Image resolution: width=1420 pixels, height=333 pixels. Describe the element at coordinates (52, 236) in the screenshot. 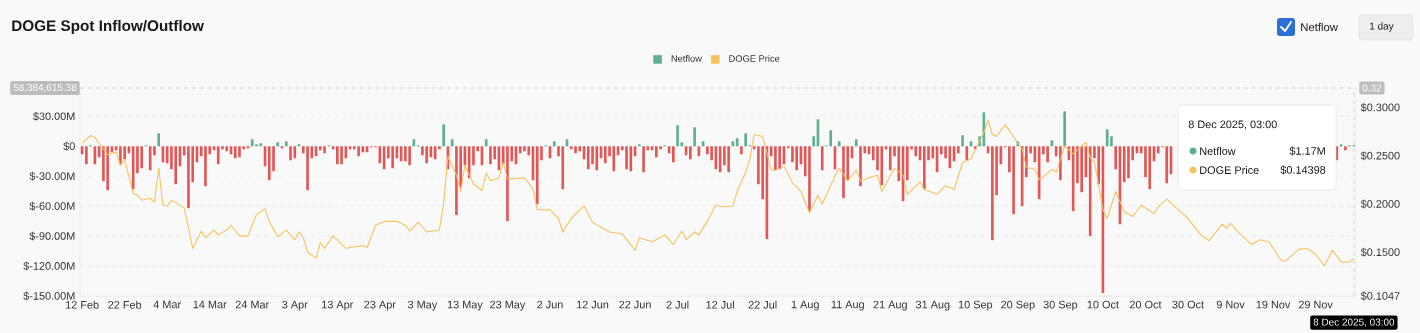

I see `y-tick-label: $-90.00M` at that location.